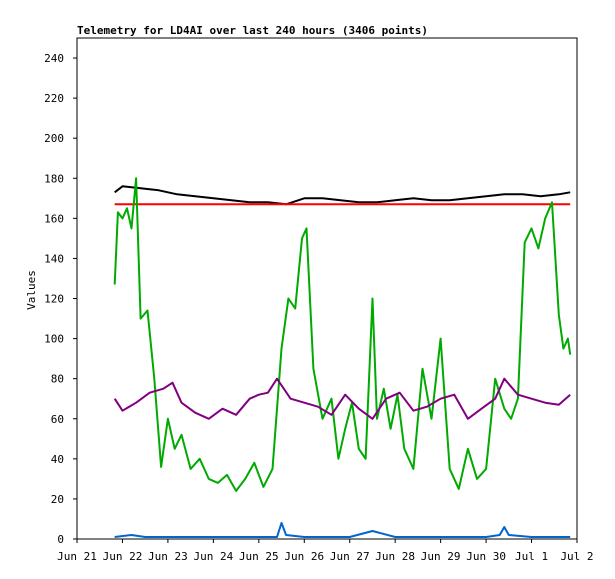 Image resolution: width=615 pixels, height=579 pixels. Describe the element at coordinates (54, 218) in the screenshot. I see `y-tick-label: 160` at that location.